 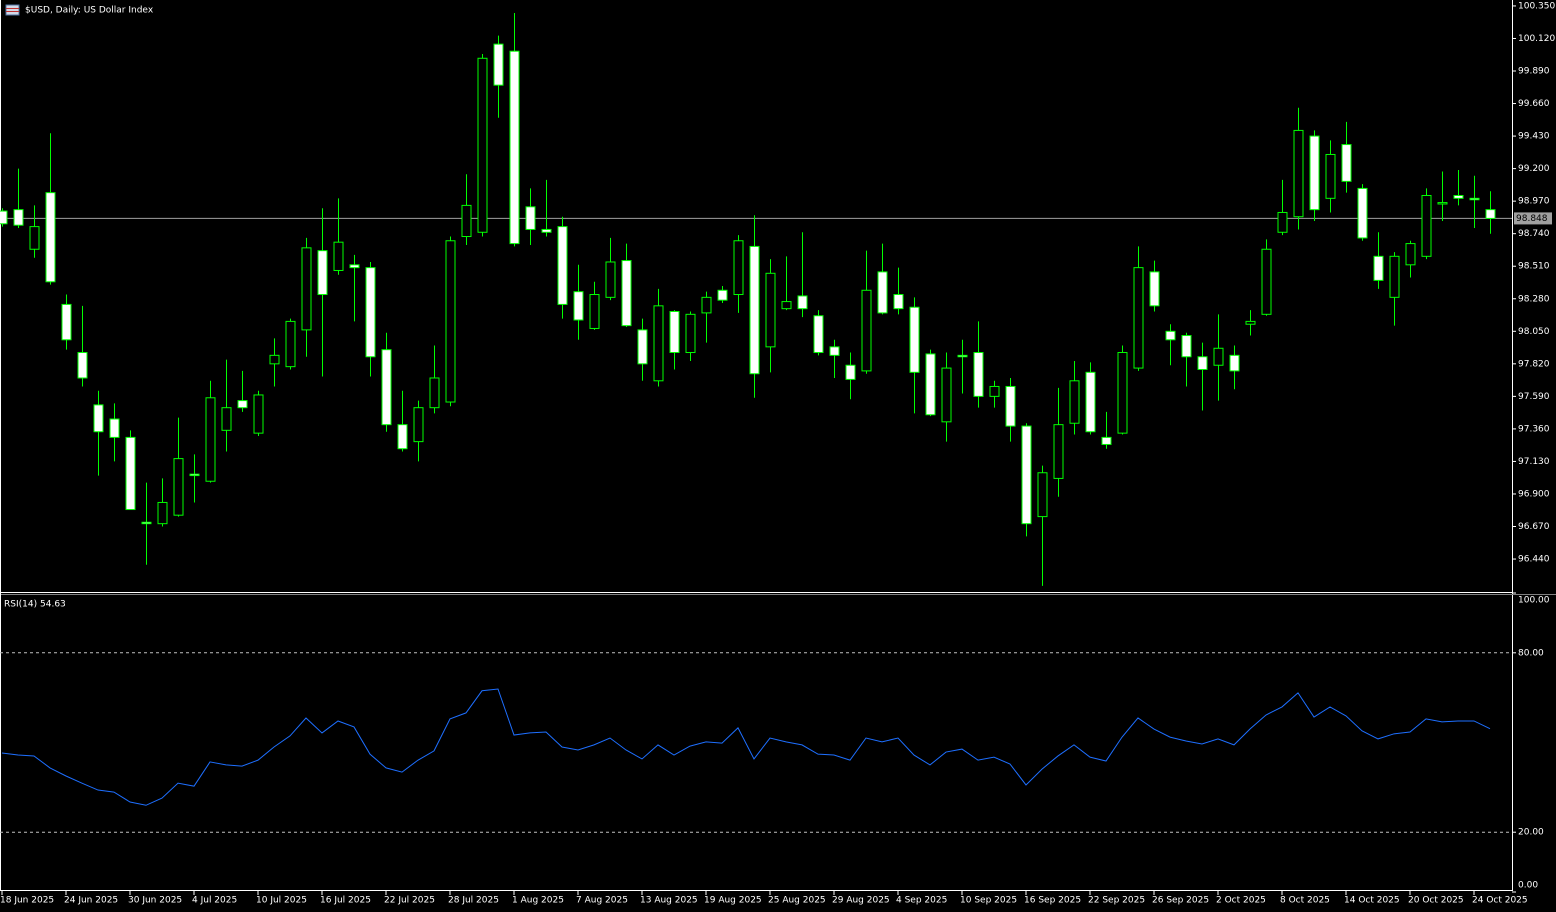 I want to click on y-tick-label: 99.660, so click(x=1534, y=104).